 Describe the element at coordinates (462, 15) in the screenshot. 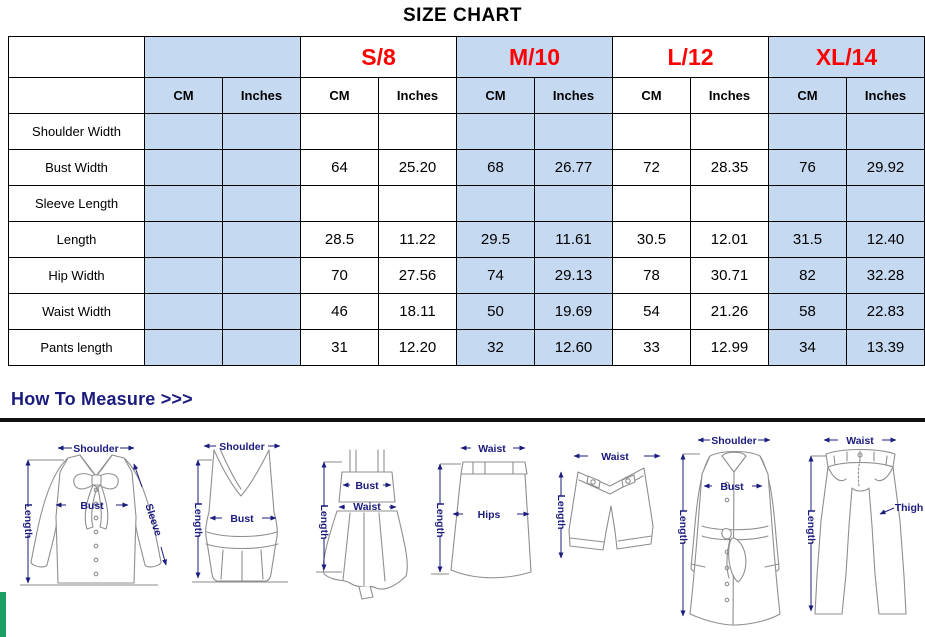

I see `page-title: SIZE CHART` at that location.